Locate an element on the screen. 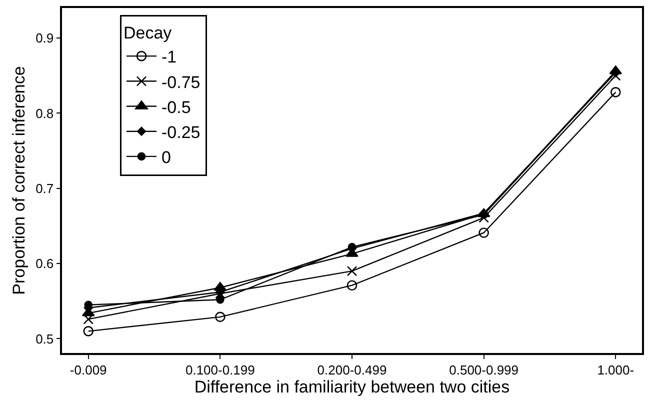 Image resolution: width=650 pixels, height=401 pixels. legend-label: -0.25 is located at coordinates (181, 132).